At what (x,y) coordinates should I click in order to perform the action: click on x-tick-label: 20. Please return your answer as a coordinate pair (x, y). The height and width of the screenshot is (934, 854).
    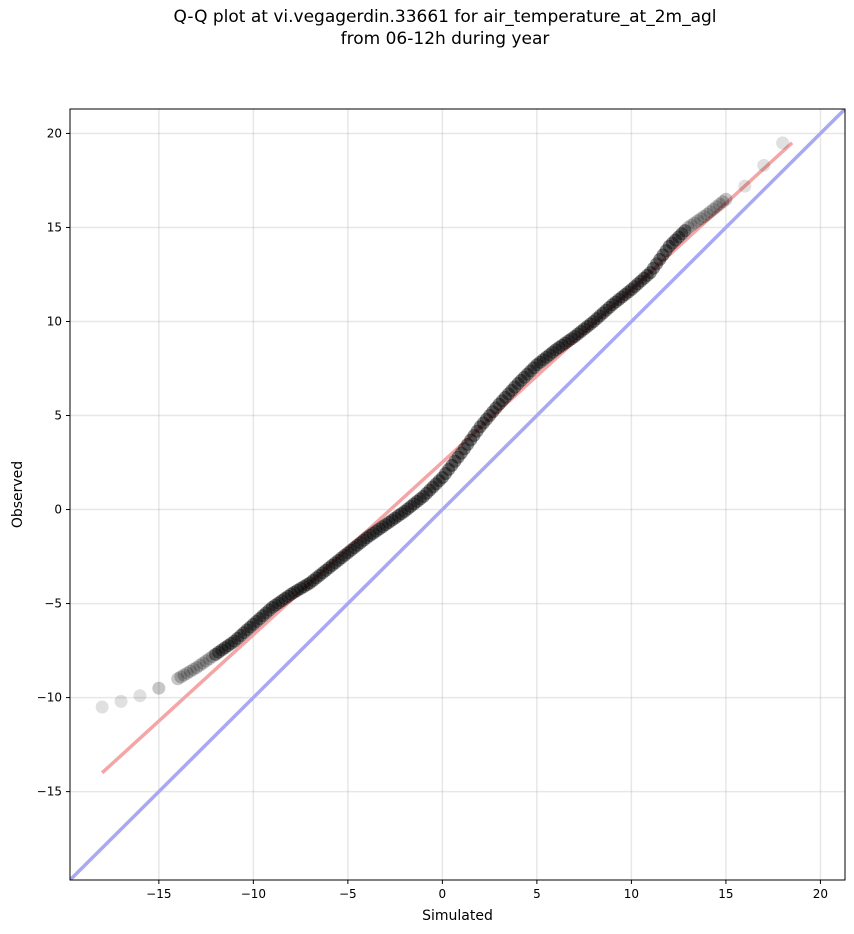
    Looking at the image, I should click on (820, 894).